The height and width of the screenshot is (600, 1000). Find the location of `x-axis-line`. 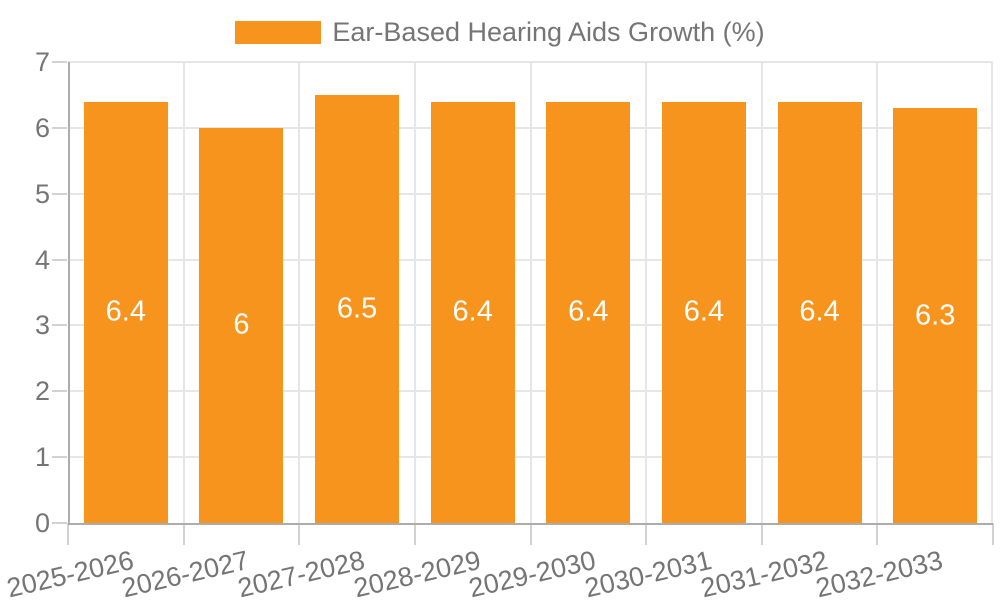

x-axis-line is located at coordinates (530, 524).